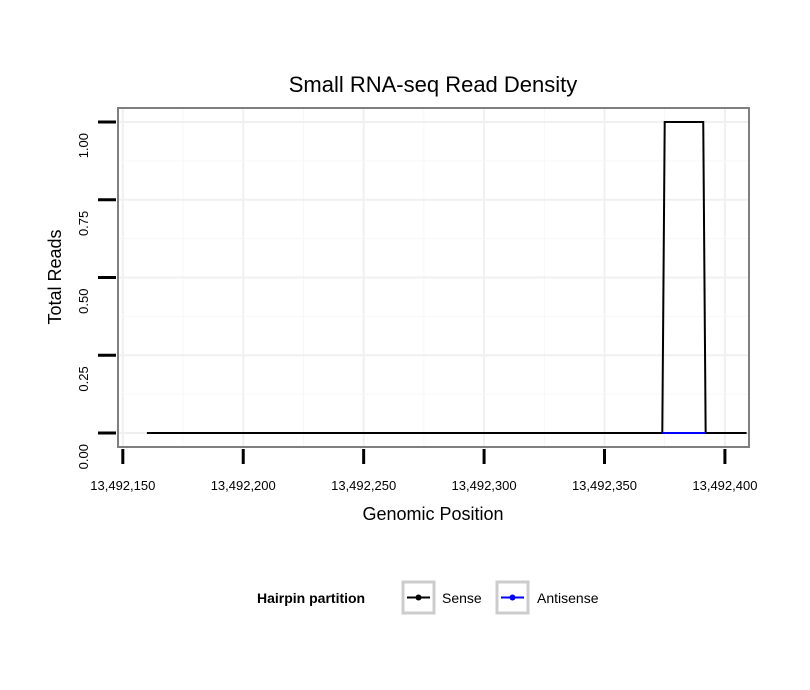 This screenshot has height=690, width=810. What do you see at coordinates (83, 456) in the screenshot?
I see `y-tick-label-0: 0.00` at bounding box center [83, 456].